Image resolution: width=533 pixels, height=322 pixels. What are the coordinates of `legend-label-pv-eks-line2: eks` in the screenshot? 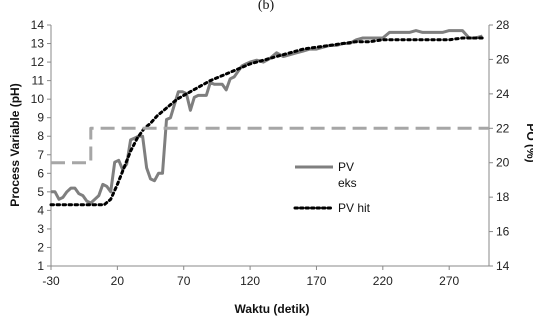 It's located at (347, 183).